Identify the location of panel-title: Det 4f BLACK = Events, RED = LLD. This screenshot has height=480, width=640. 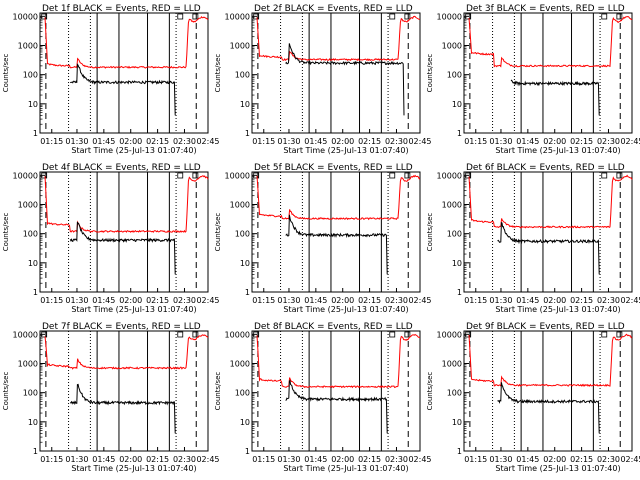
(121, 168).